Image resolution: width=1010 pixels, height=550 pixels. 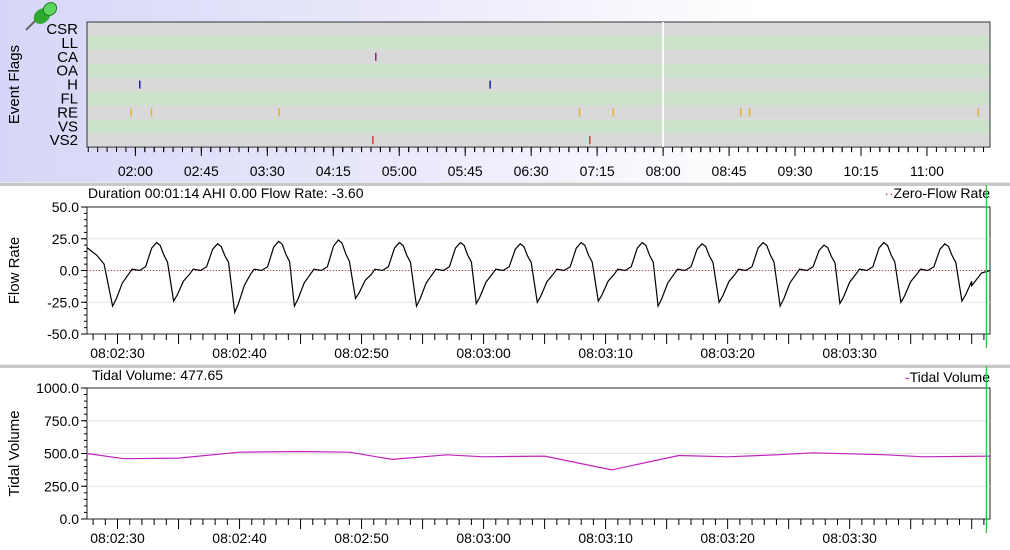 I want to click on tidal-volume-legend: -Tidal Volume, so click(x=947, y=377).